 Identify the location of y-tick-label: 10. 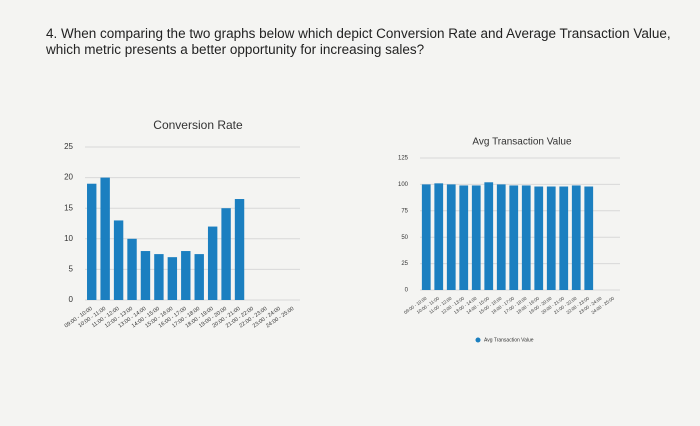
(68, 238).